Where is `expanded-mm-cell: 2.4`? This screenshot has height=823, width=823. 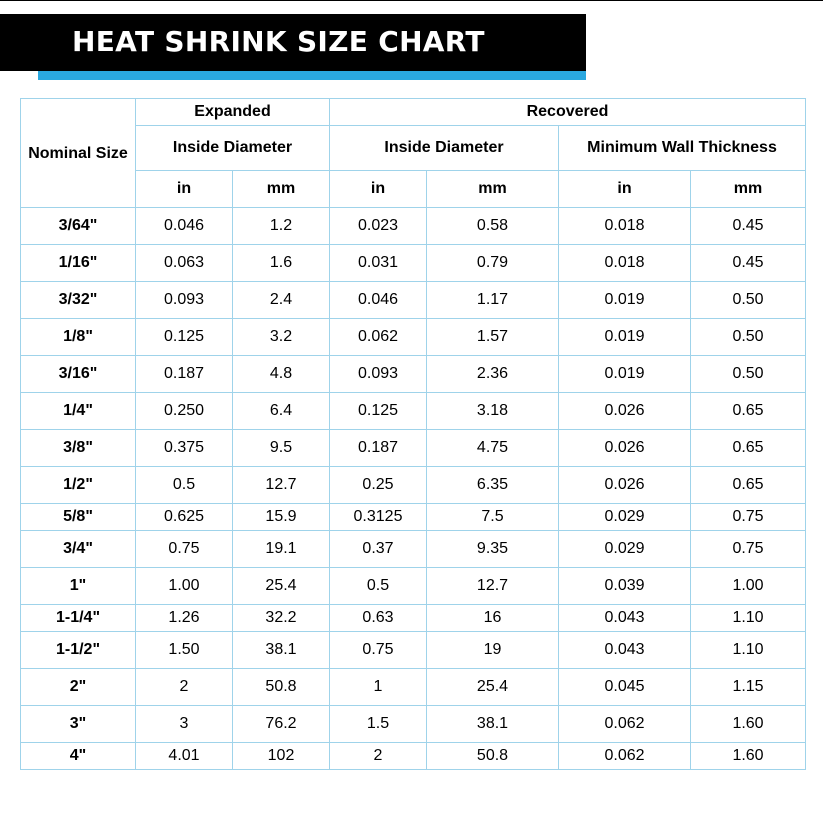 expanded-mm-cell: 2.4 is located at coordinates (281, 300).